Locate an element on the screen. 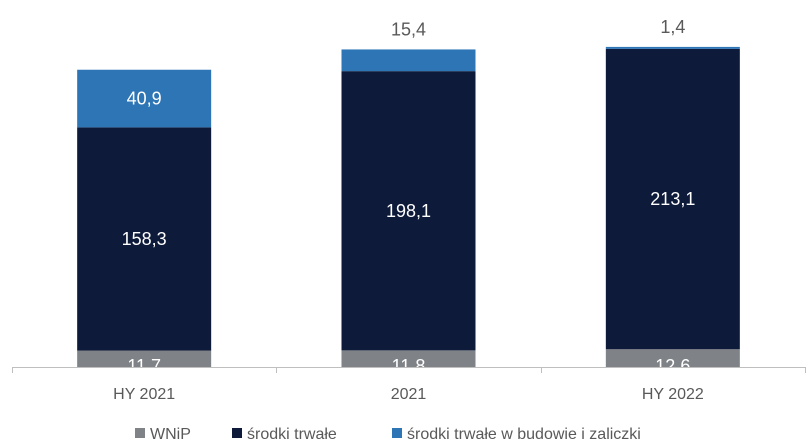 The image size is (810, 442). category-labels: HY 2021 2021 HY 2022 is located at coordinates (408, 394).